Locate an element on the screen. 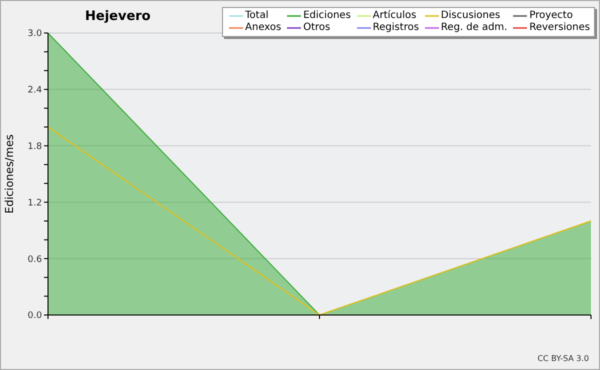  legend-label: Reg. de adm. is located at coordinates (474, 28).